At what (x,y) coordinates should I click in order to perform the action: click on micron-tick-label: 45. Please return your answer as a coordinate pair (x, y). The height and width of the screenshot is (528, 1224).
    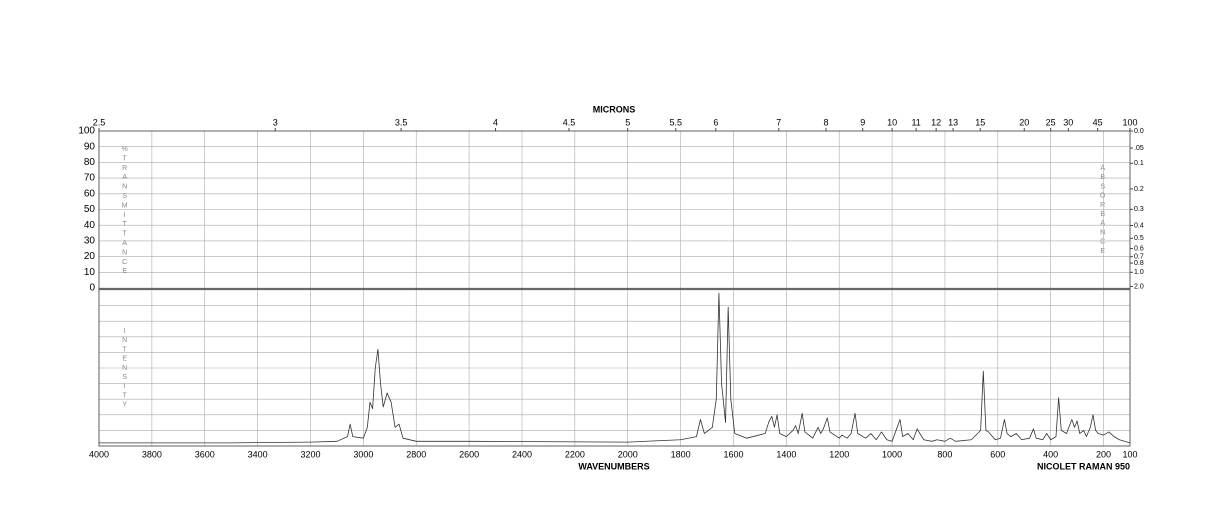
    Looking at the image, I should click on (1098, 122).